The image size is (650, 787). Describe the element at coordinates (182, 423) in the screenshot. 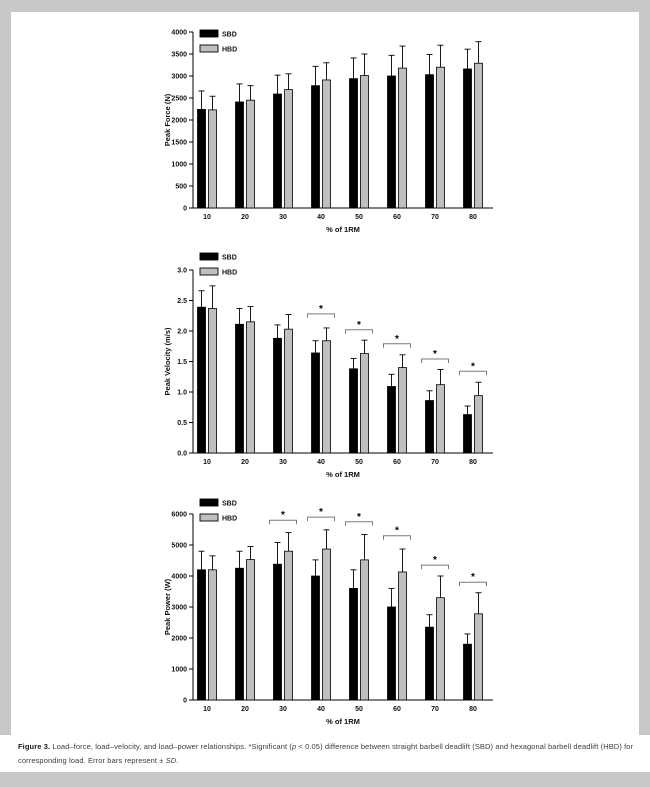

I see `y-tick-label: 0.5` at that location.